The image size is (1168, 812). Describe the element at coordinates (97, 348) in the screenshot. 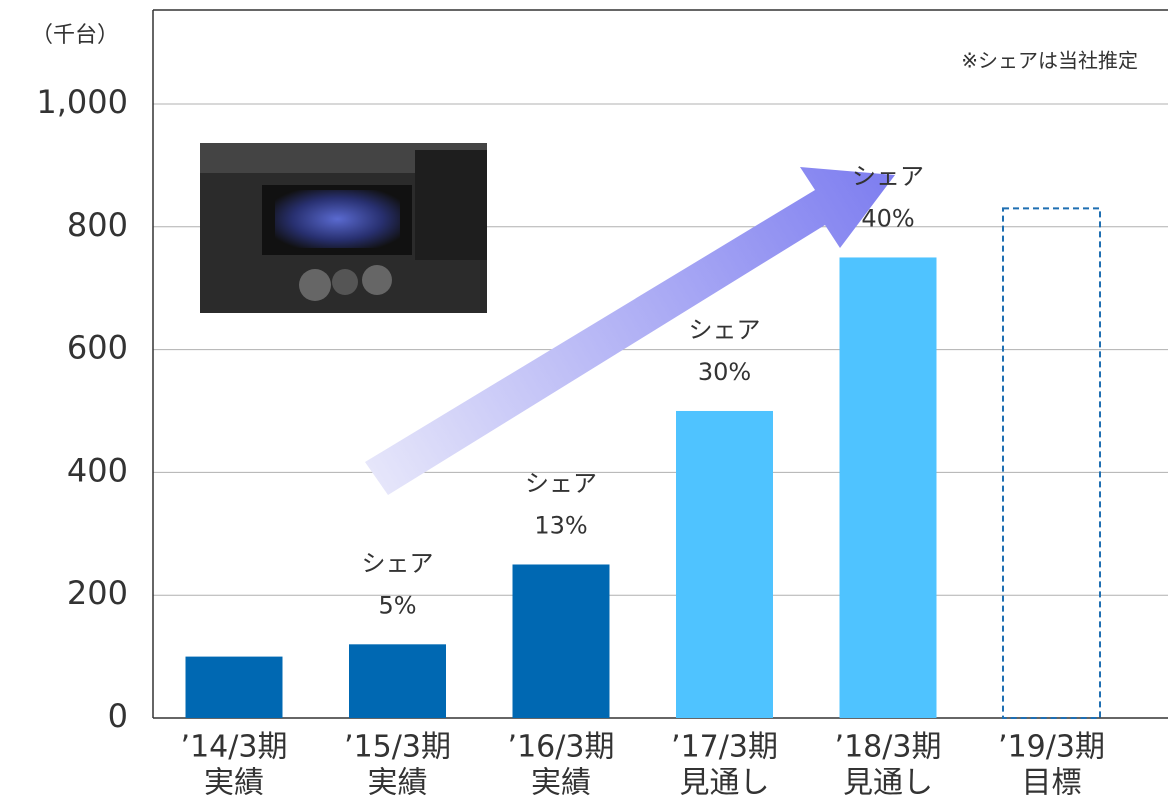

I see `y-tick-label: 600` at that location.